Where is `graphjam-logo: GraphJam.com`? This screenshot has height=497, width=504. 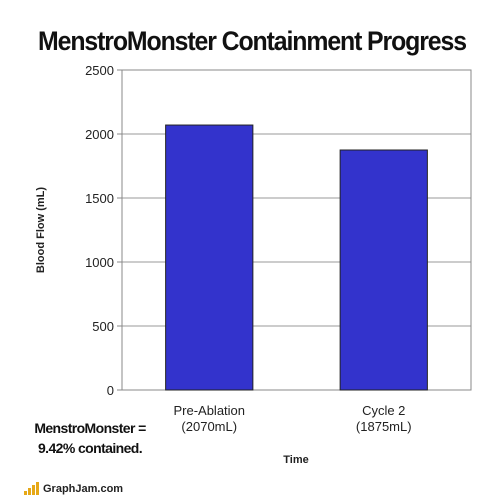
graphjam-logo: GraphJam.com is located at coordinates (73, 488).